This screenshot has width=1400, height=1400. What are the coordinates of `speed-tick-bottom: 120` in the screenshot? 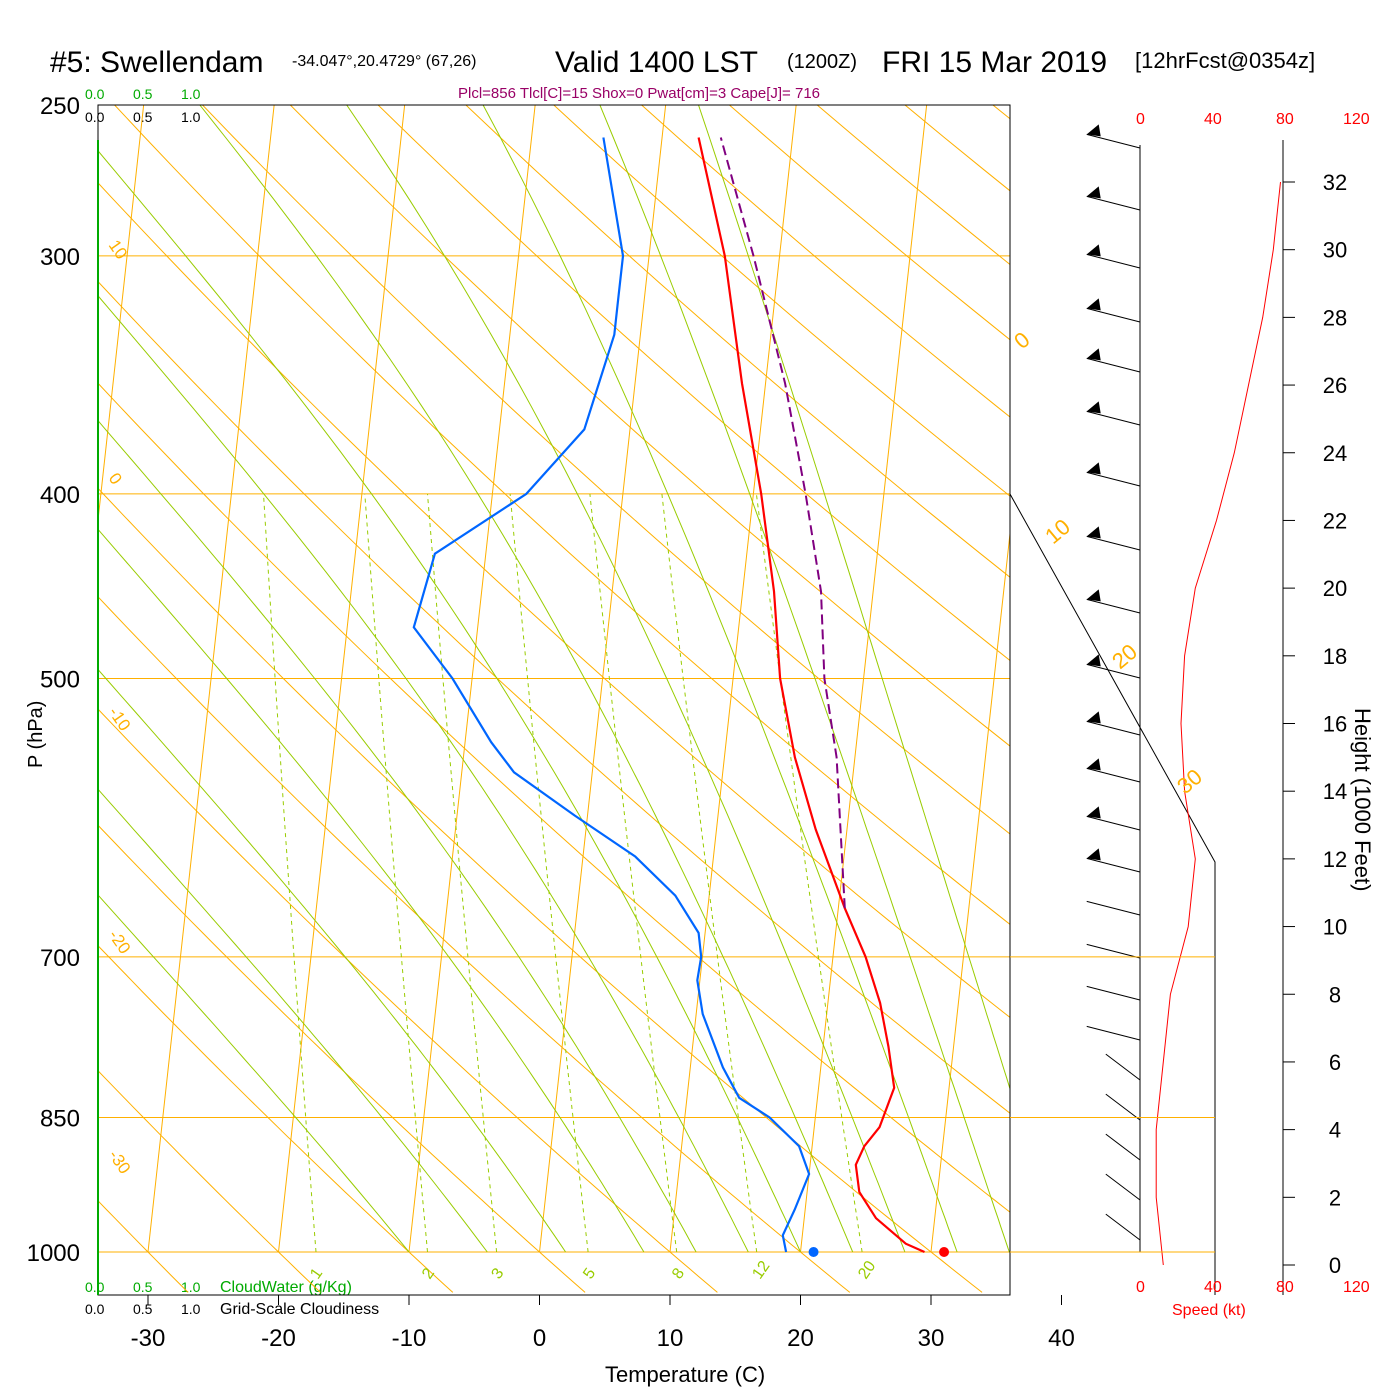 It's located at (1356, 1287).